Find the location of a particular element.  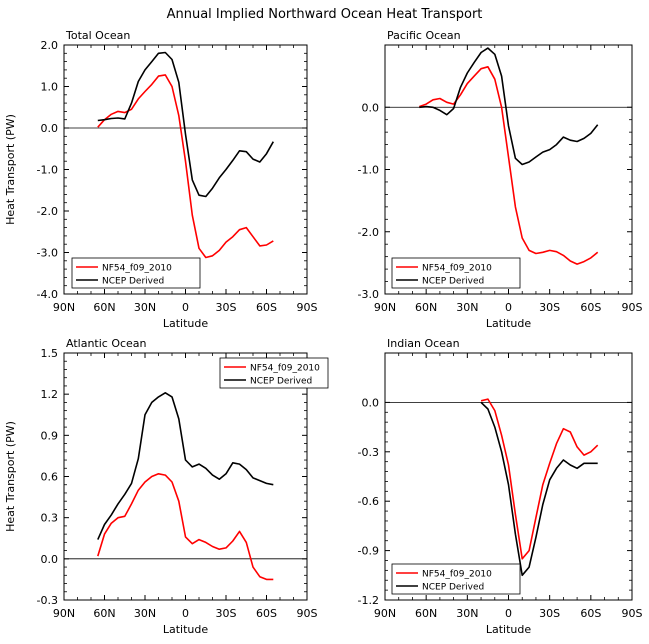

y-tick-label: -1.2 is located at coordinates (368, 600).